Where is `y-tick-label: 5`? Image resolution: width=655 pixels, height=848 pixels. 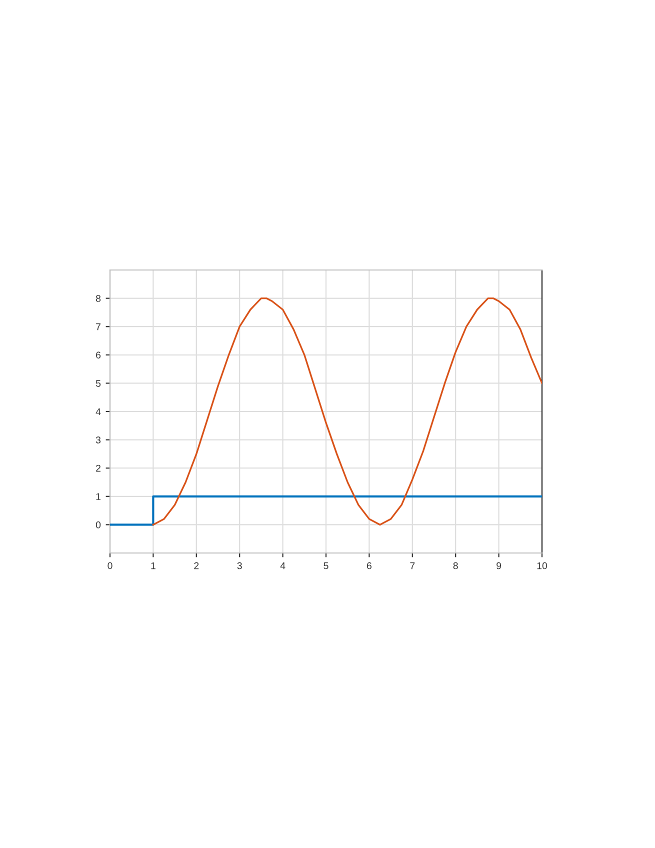
y-tick-label: 5 is located at coordinates (98, 383).